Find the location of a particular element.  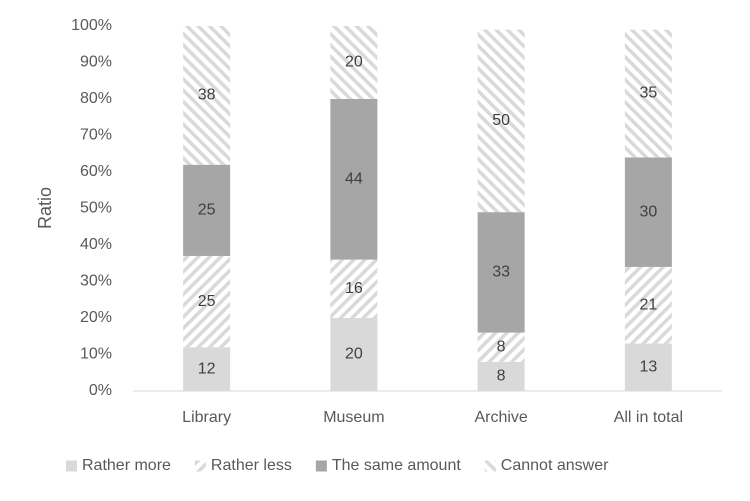

legend-label: Rather more is located at coordinates (126, 465).